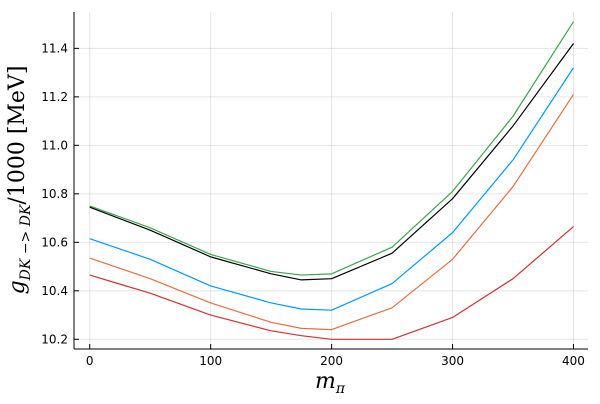 This screenshot has height=404, width=600. Describe the element at coordinates (573, 361) in the screenshot. I see `x-tick-label: 400` at that location.